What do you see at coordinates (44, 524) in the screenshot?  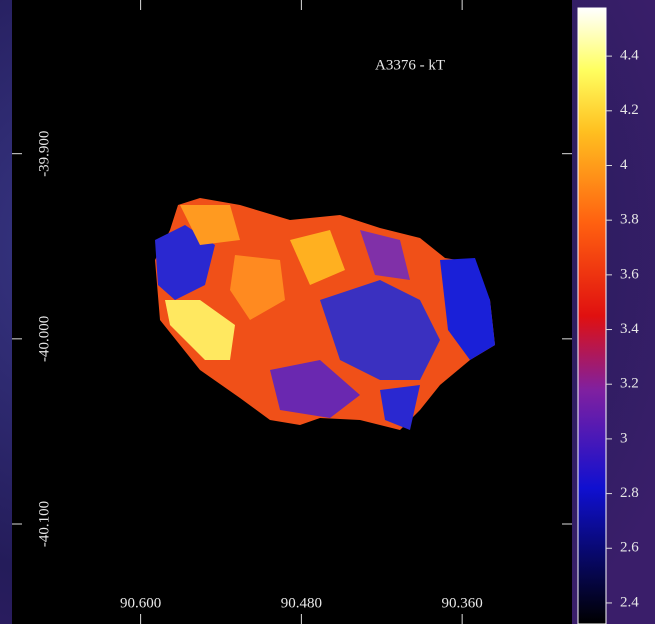 I see `y-tick-label: -40.100` at bounding box center [44, 524].